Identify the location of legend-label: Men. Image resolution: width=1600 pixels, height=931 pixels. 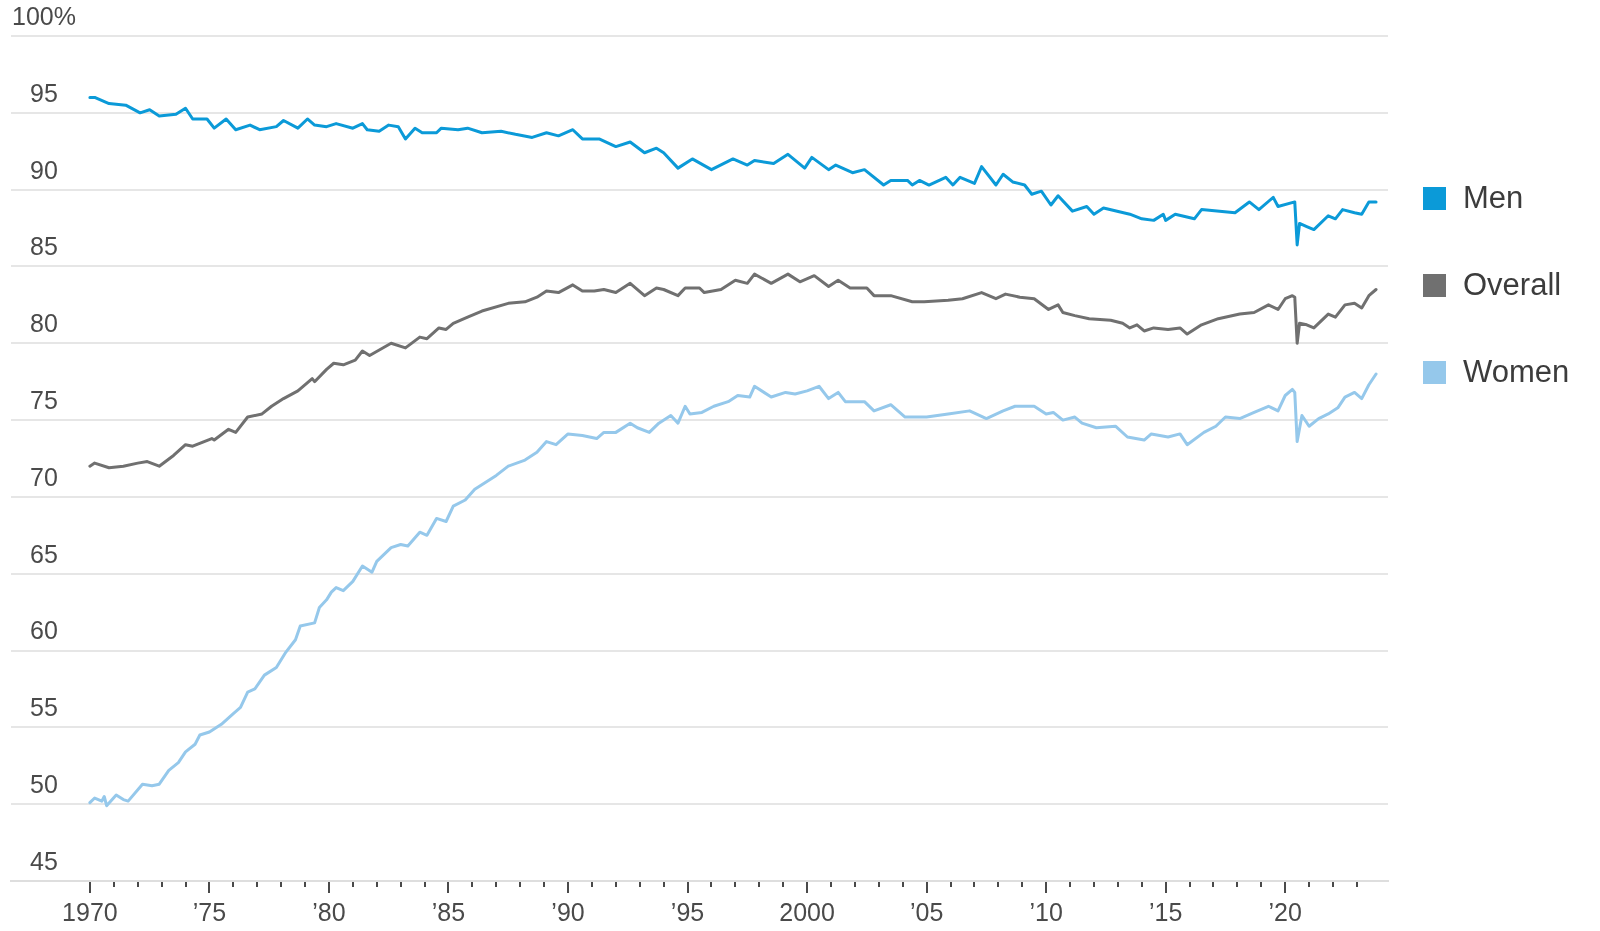
(1493, 198).